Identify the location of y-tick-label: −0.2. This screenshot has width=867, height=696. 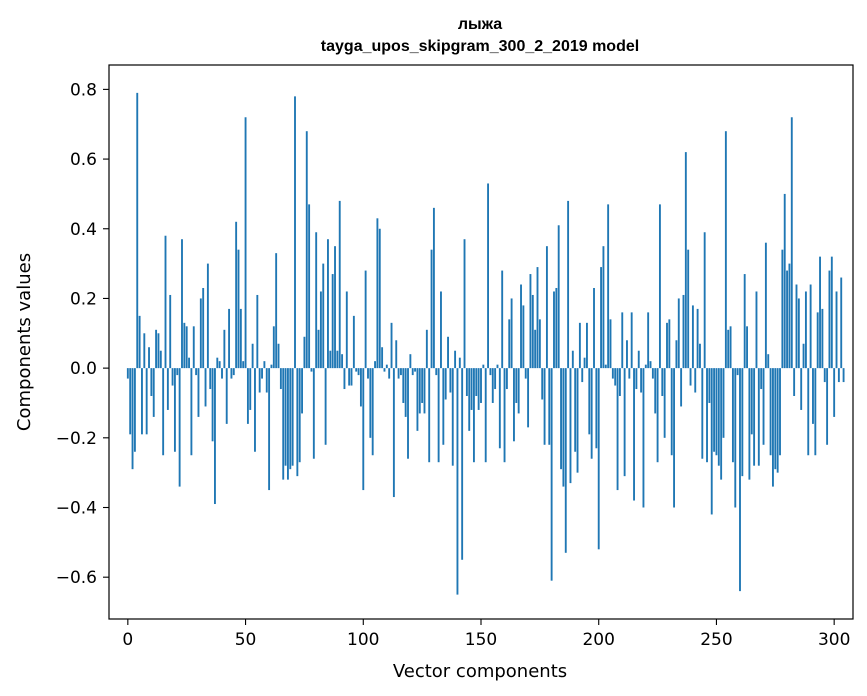
(76, 439).